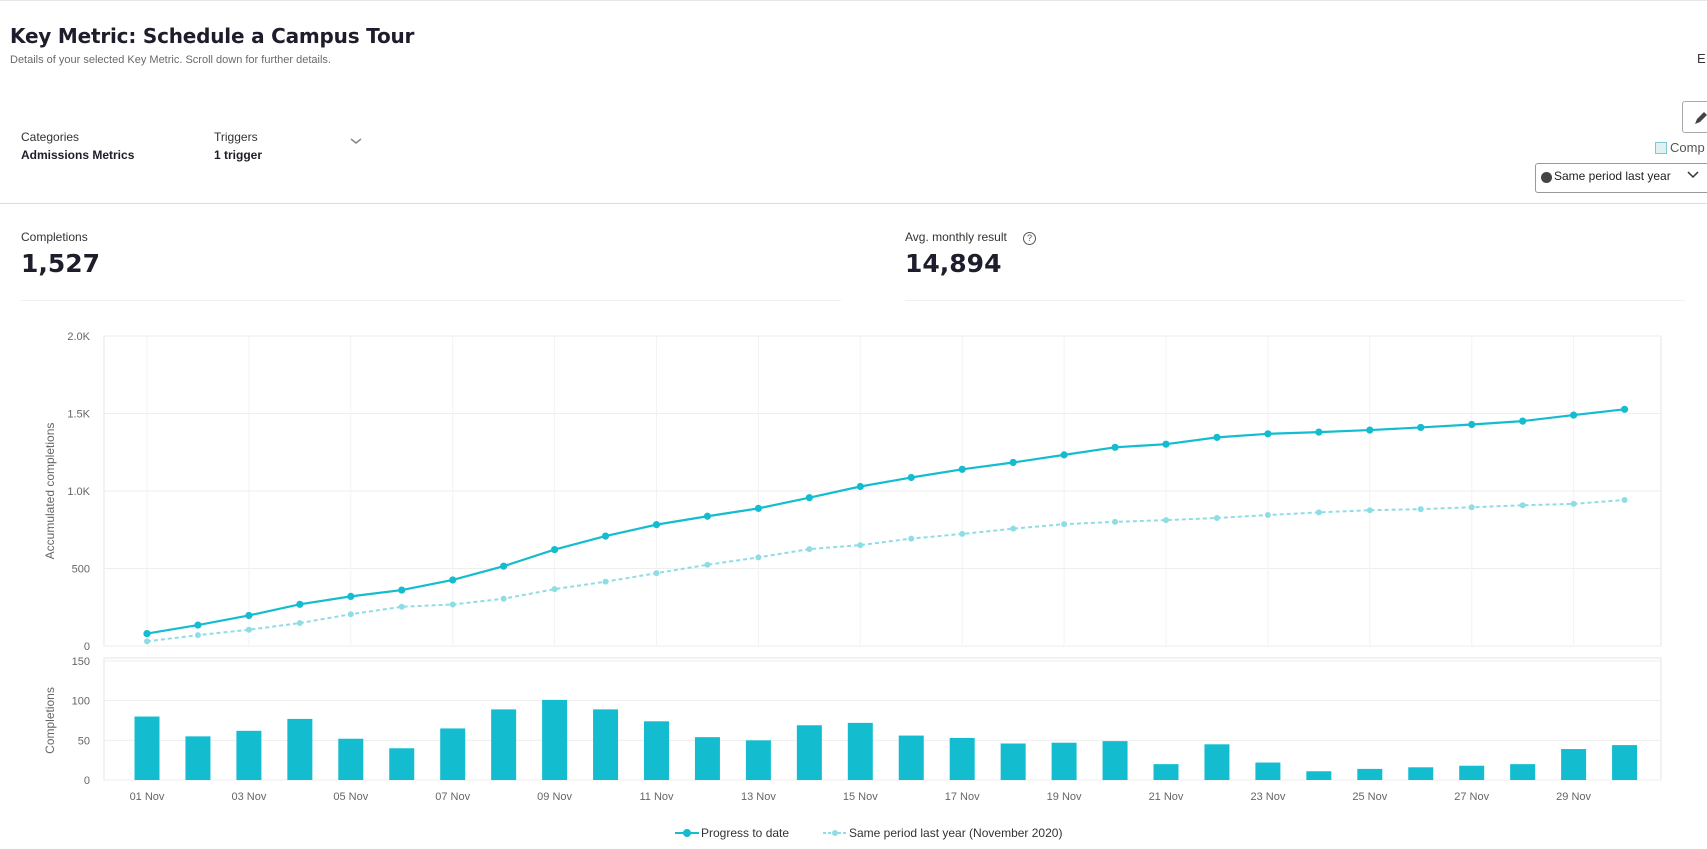  What do you see at coordinates (1661, 148) in the screenshot?
I see `compare-checkbox` at bounding box center [1661, 148].